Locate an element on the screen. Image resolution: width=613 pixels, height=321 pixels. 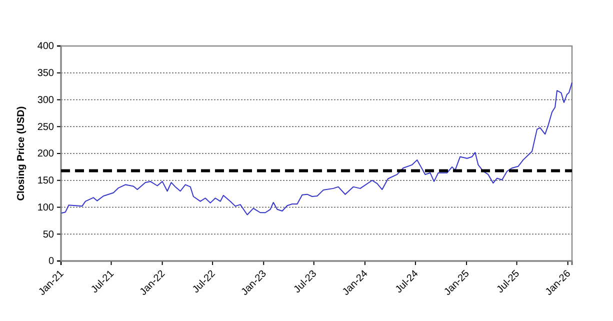
y-tick-label: 400 is located at coordinates (45, 46).